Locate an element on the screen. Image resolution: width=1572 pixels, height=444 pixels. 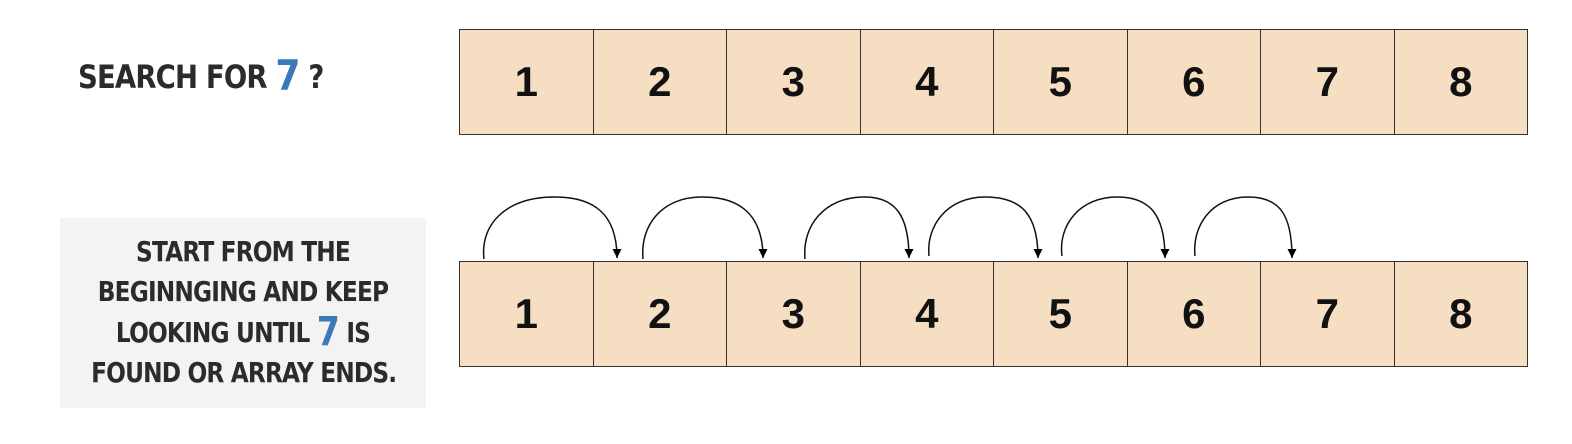
array-top-cell: 5 is located at coordinates (1061, 82).